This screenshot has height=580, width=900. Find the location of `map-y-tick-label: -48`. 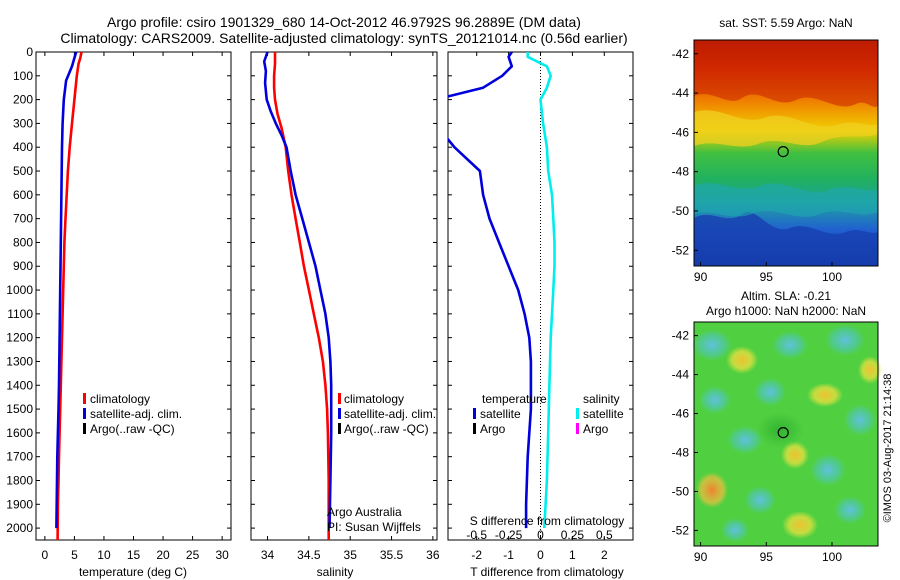

map-y-tick-label: -48 is located at coordinates (681, 172).